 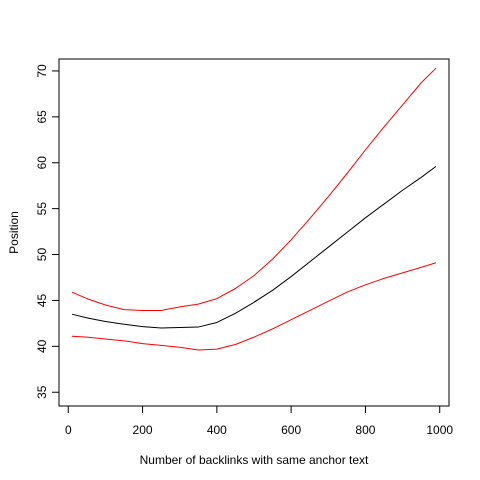 I want to click on y-tick-label: 55, so click(x=42, y=209).